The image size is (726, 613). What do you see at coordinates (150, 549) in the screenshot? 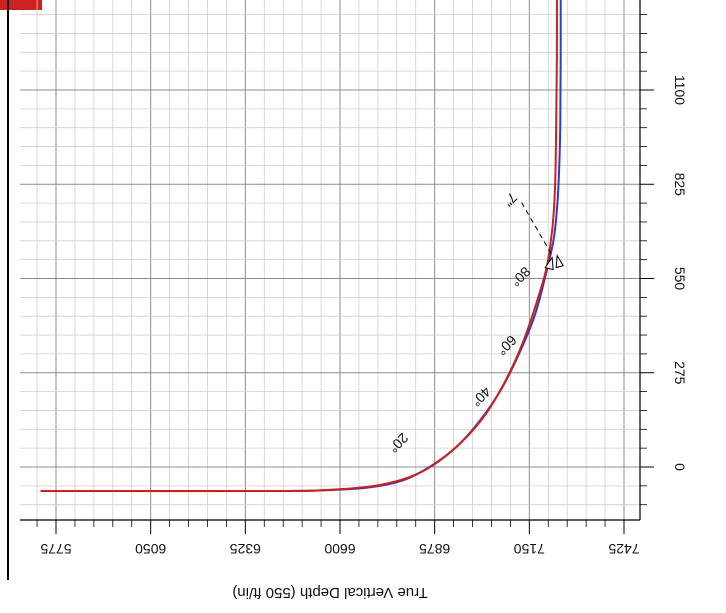
I see `depth-tick-label: 6050` at bounding box center [150, 549].